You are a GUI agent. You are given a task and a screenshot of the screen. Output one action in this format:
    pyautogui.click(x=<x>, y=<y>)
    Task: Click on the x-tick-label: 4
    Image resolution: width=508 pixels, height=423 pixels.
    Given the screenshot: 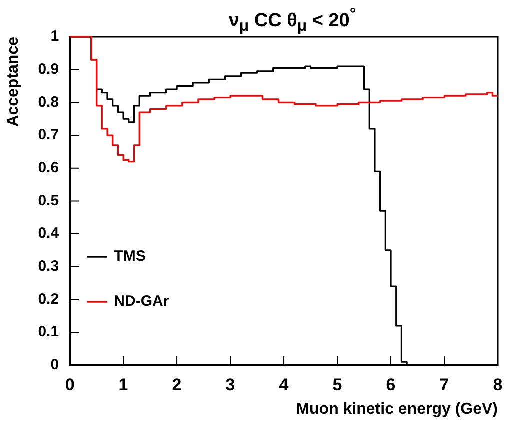 What is the action you would take?
    pyautogui.click(x=284, y=384)
    